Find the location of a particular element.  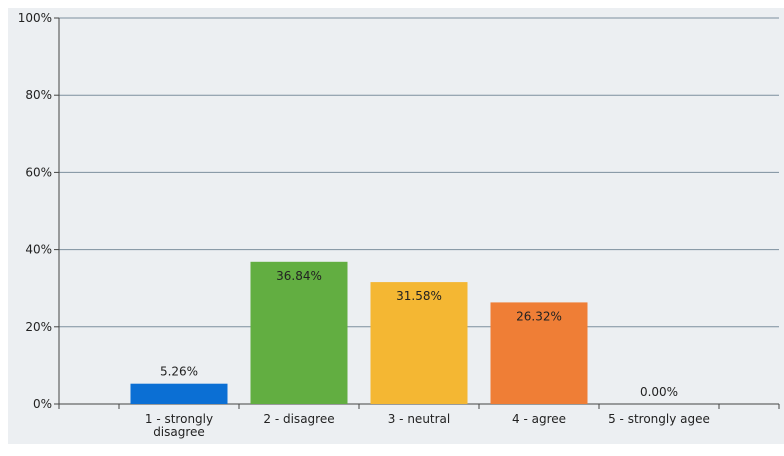

data-label: 36.84% is located at coordinates (299, 276).